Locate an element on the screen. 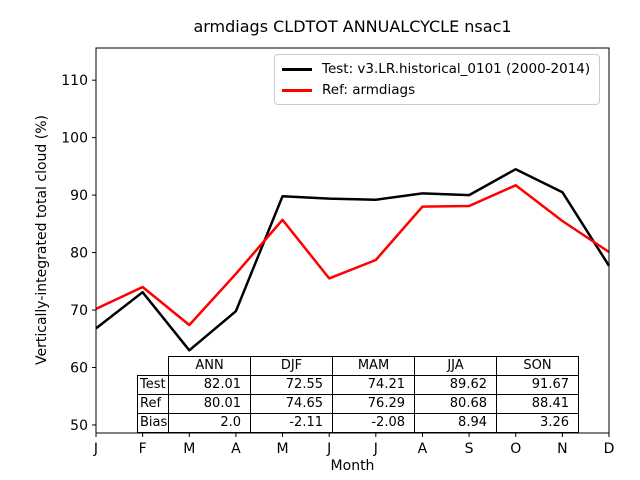  stats-table-row-header: Test is located at coordinates (153, 385).